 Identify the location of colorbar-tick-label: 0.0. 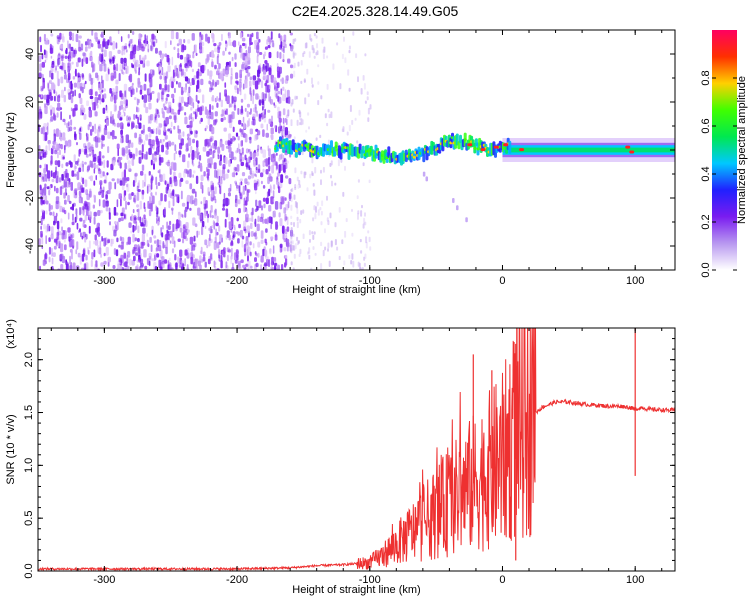
(706, 269).